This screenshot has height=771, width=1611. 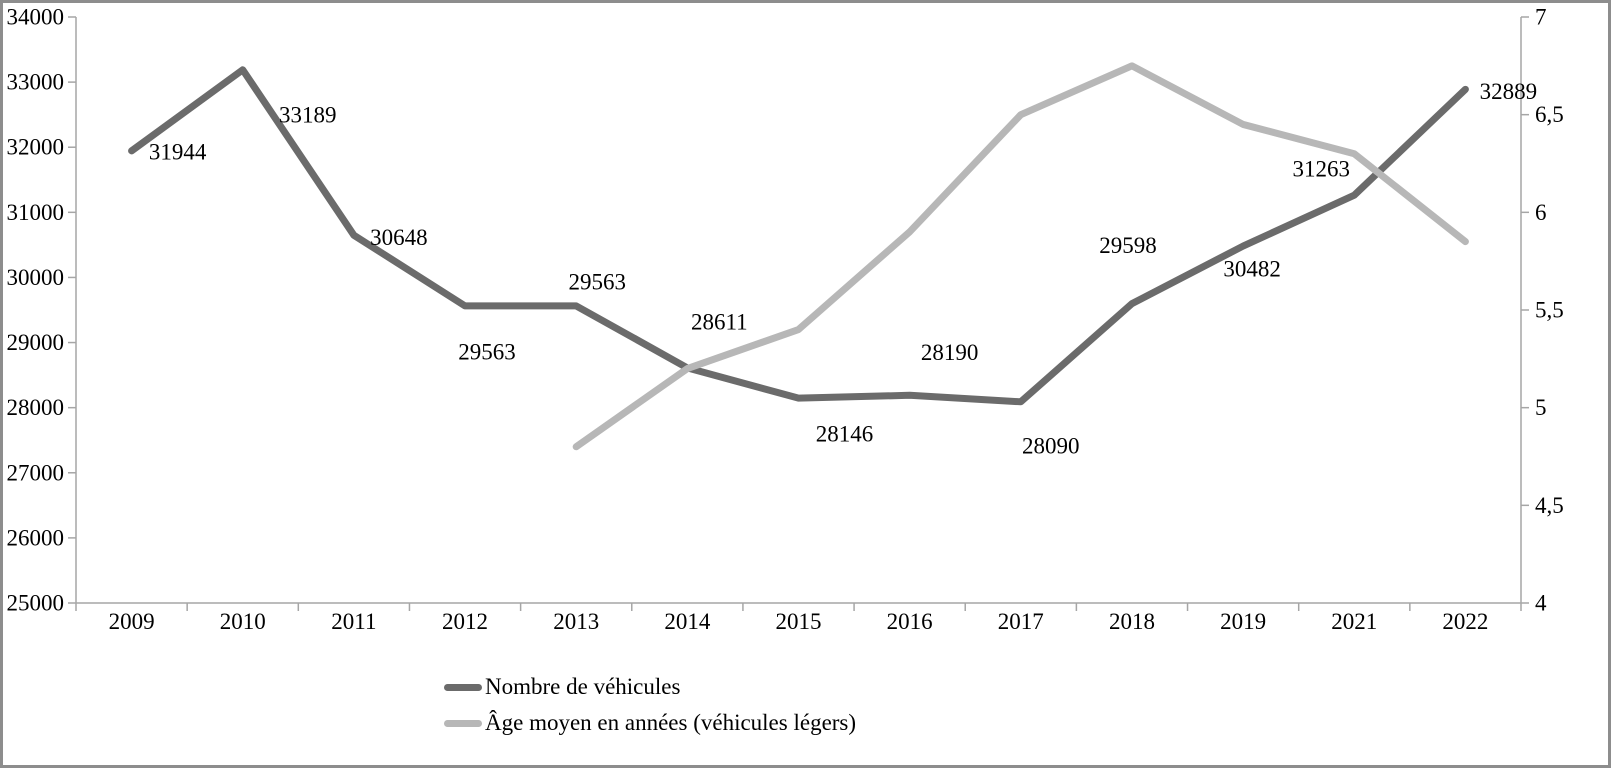 I want to click on left-axis-tick-label: 28000, so click(x=36, y=407).